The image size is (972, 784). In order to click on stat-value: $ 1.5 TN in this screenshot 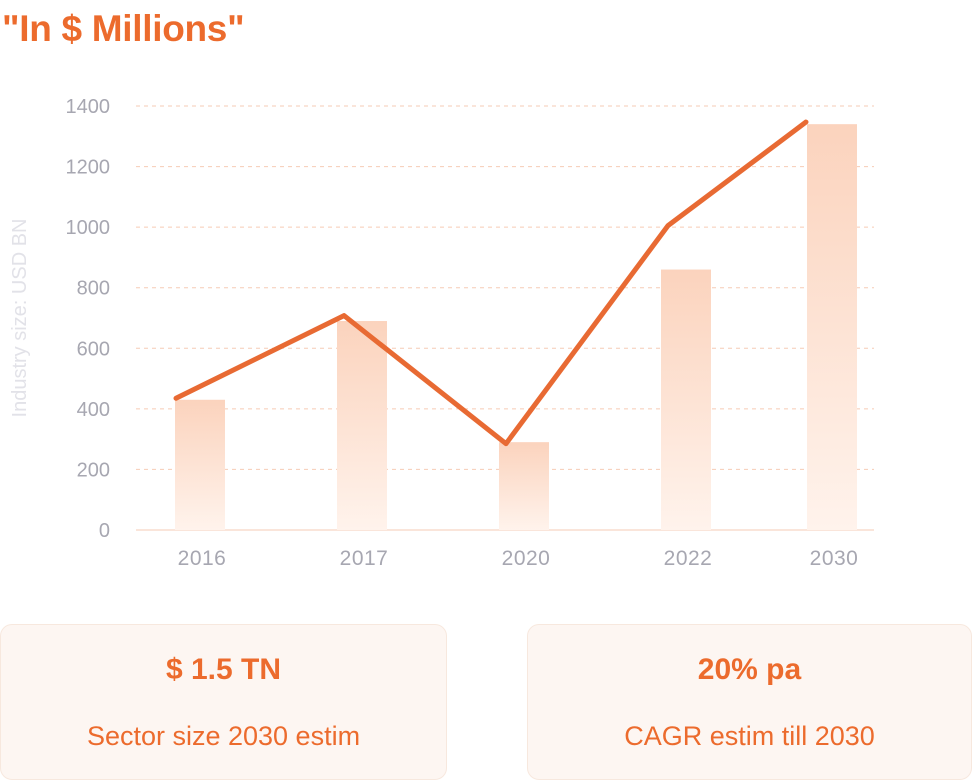, I will do `click(223, 669)`.